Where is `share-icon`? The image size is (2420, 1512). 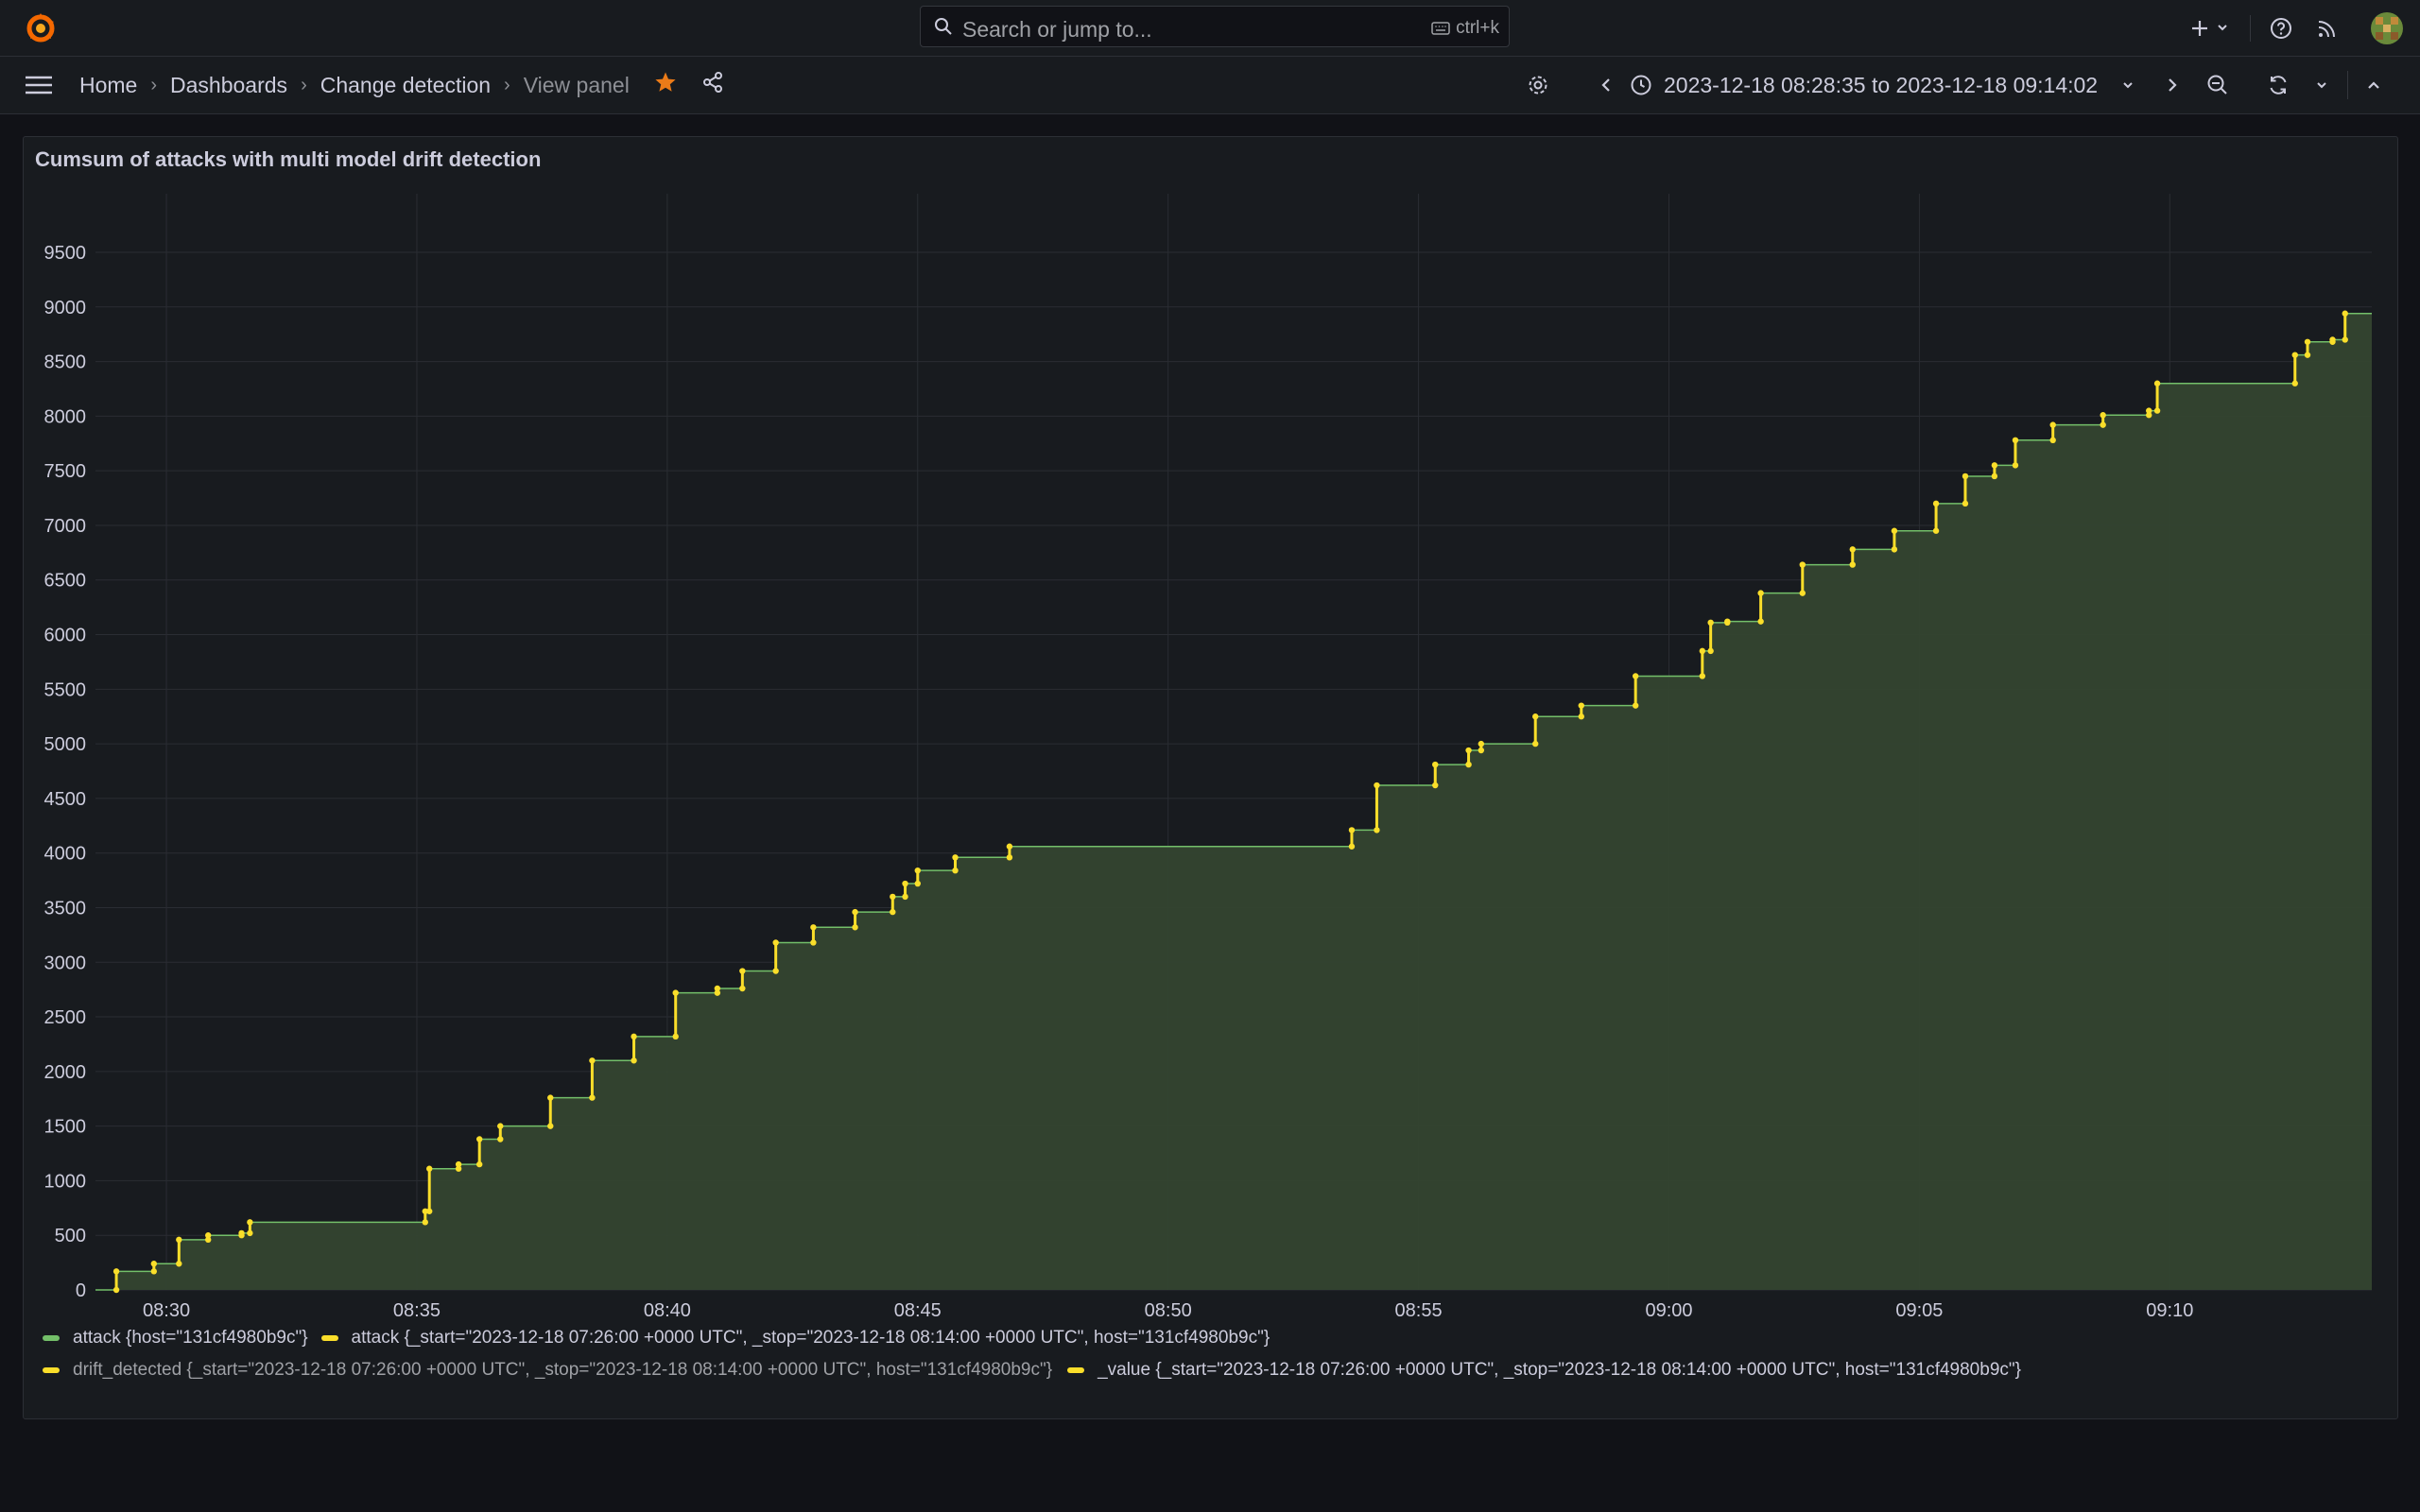
share-icon is located at coordinates (712, 85).